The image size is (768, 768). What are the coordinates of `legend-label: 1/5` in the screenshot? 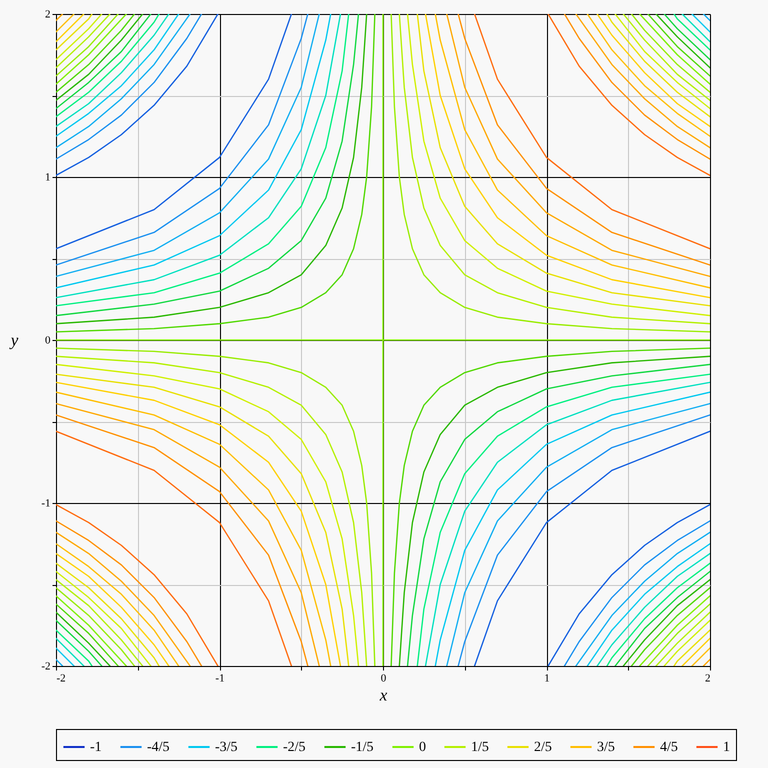 It's located at (480, 747).